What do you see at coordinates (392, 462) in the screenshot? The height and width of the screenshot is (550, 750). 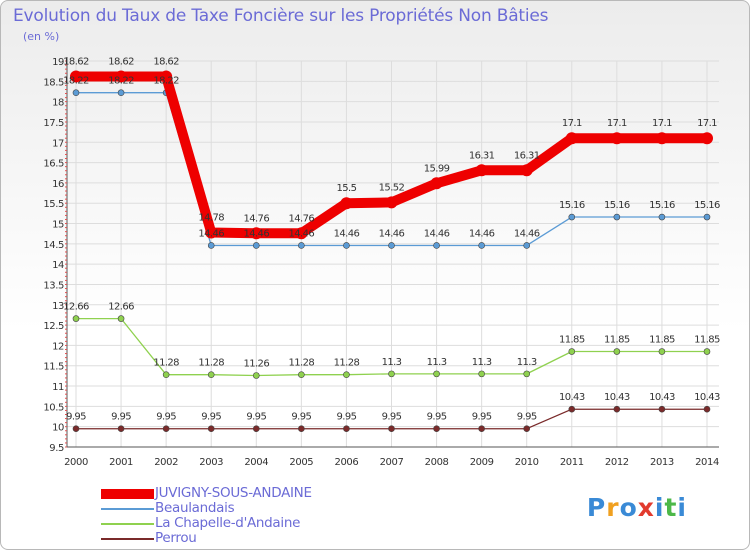 I see `x-tick-label: 2007` at bounding box center [392, 462].